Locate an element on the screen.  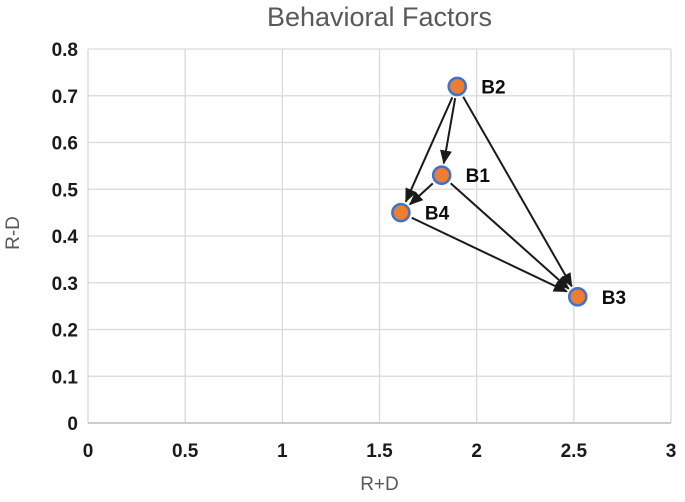
x-tick-label: 3 is located at coordinates (671, 451).